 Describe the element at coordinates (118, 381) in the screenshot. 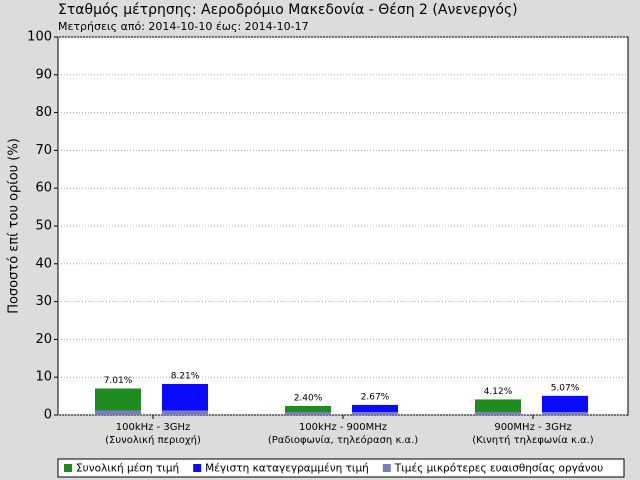

I see `value-label: 7.01%` at that location.